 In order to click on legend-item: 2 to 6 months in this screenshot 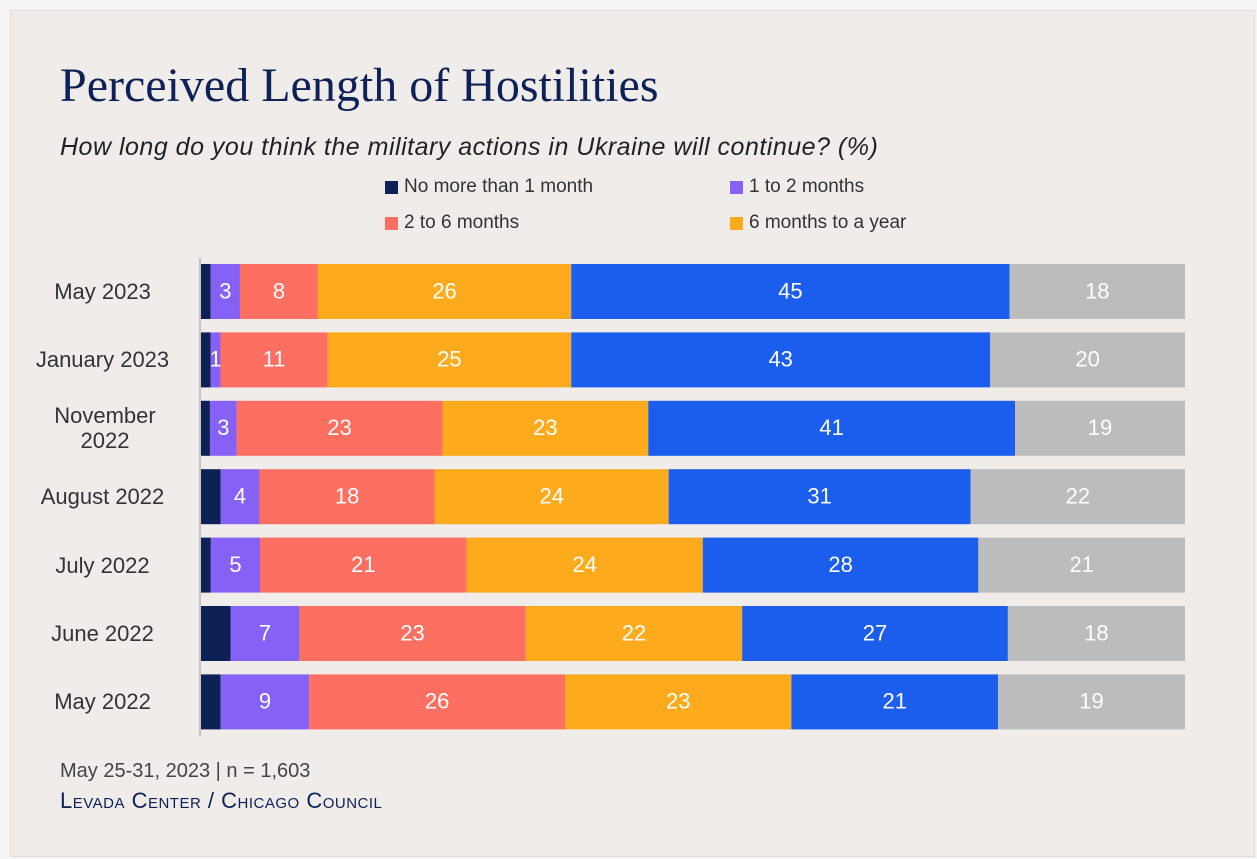, I will do `click(452, 223)`.